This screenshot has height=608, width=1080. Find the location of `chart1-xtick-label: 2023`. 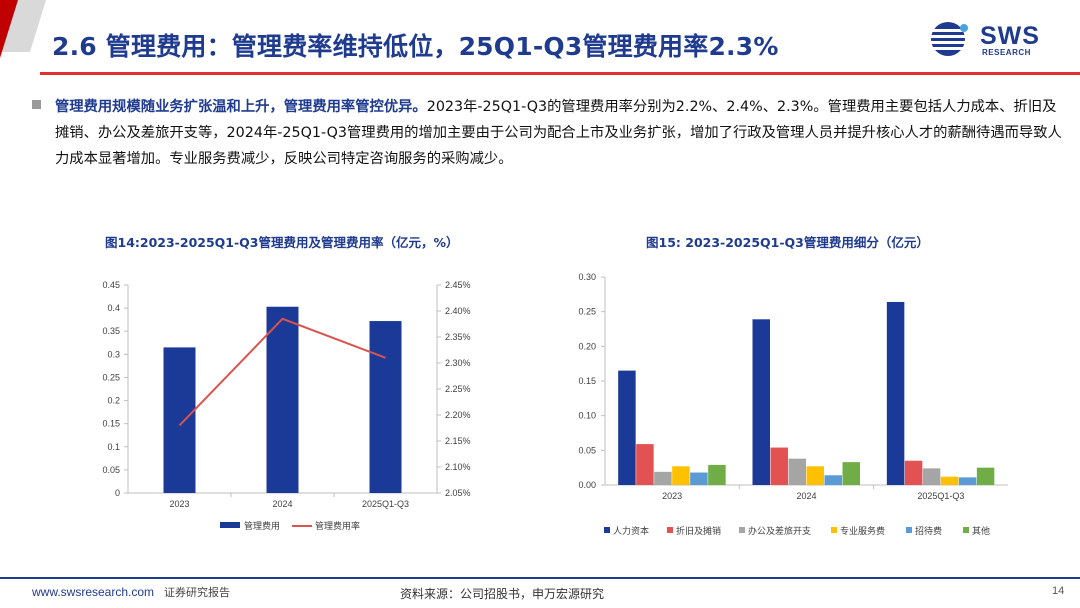

chart1-xtick-label: 2023 is located at coordinates (179, 504).